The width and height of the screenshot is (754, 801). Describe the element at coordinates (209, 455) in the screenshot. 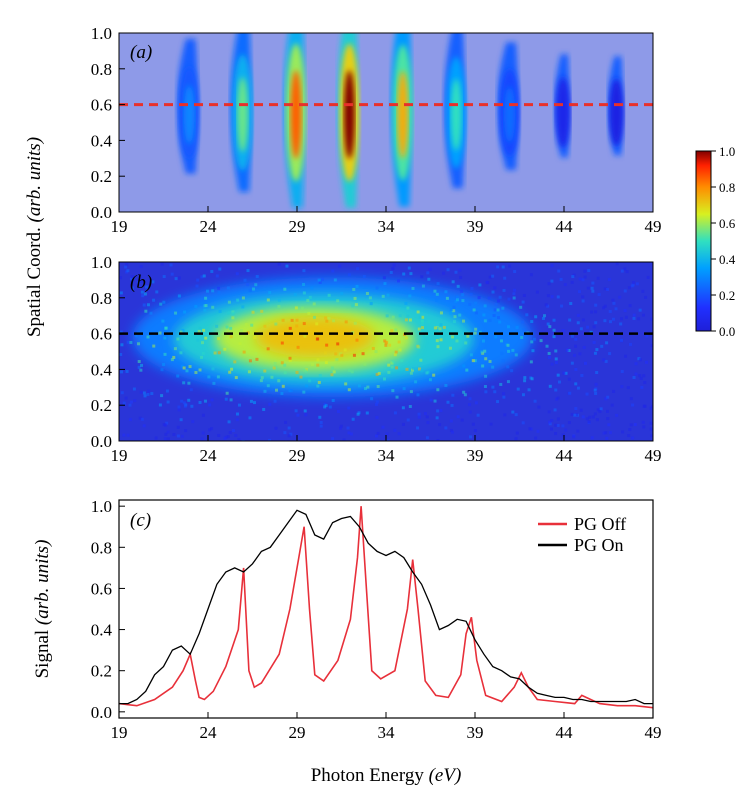

I see `panel-b-x-tick-label: 24` at that location.